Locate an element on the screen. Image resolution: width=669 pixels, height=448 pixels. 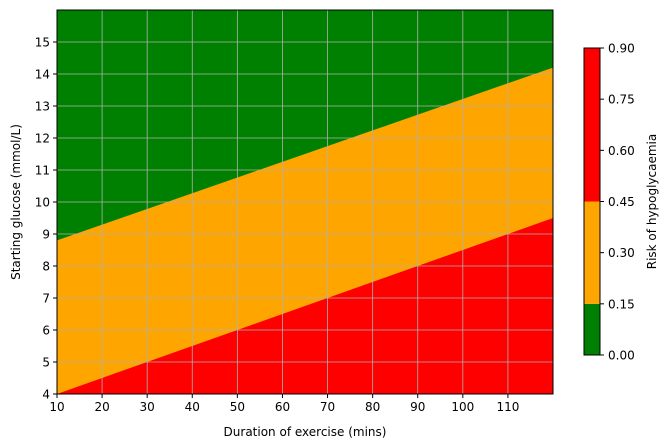
colorbar-tick-label: 0.45 is located at coordinates (621, 202).